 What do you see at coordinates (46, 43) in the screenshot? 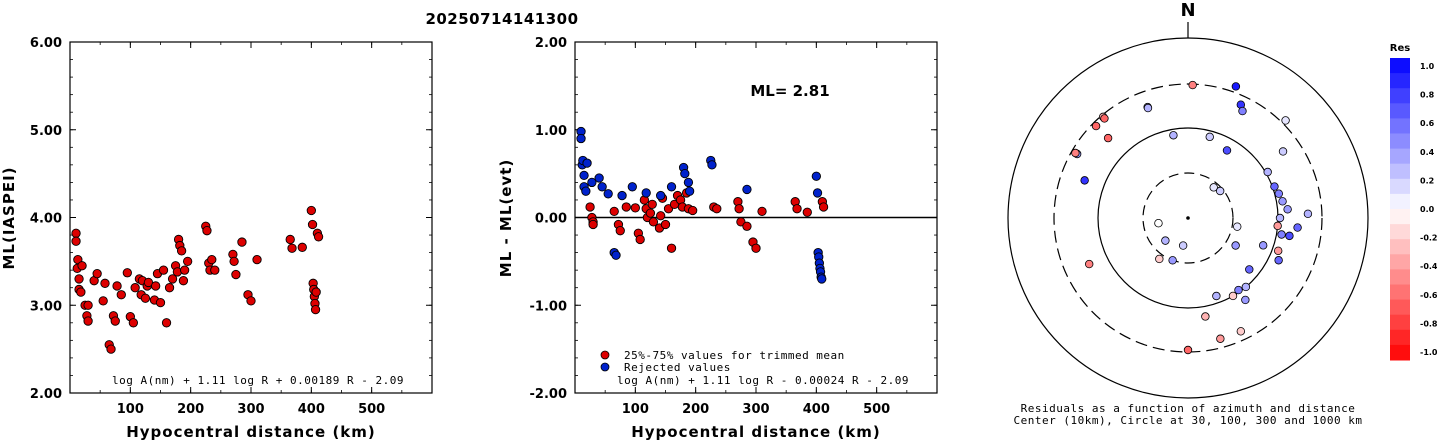
I see `ytick-label: 6.00` at bounding box center [46, 43].